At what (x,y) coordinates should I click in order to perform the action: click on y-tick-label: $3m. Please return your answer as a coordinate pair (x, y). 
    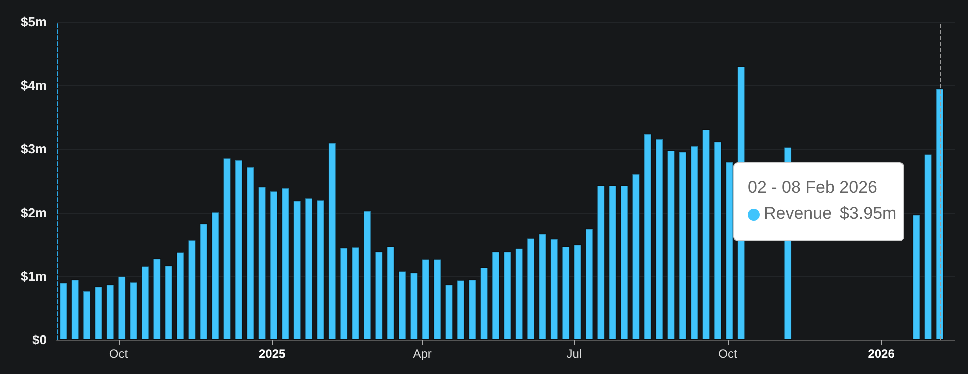
    Looking at the image, I should click on (33, 149).